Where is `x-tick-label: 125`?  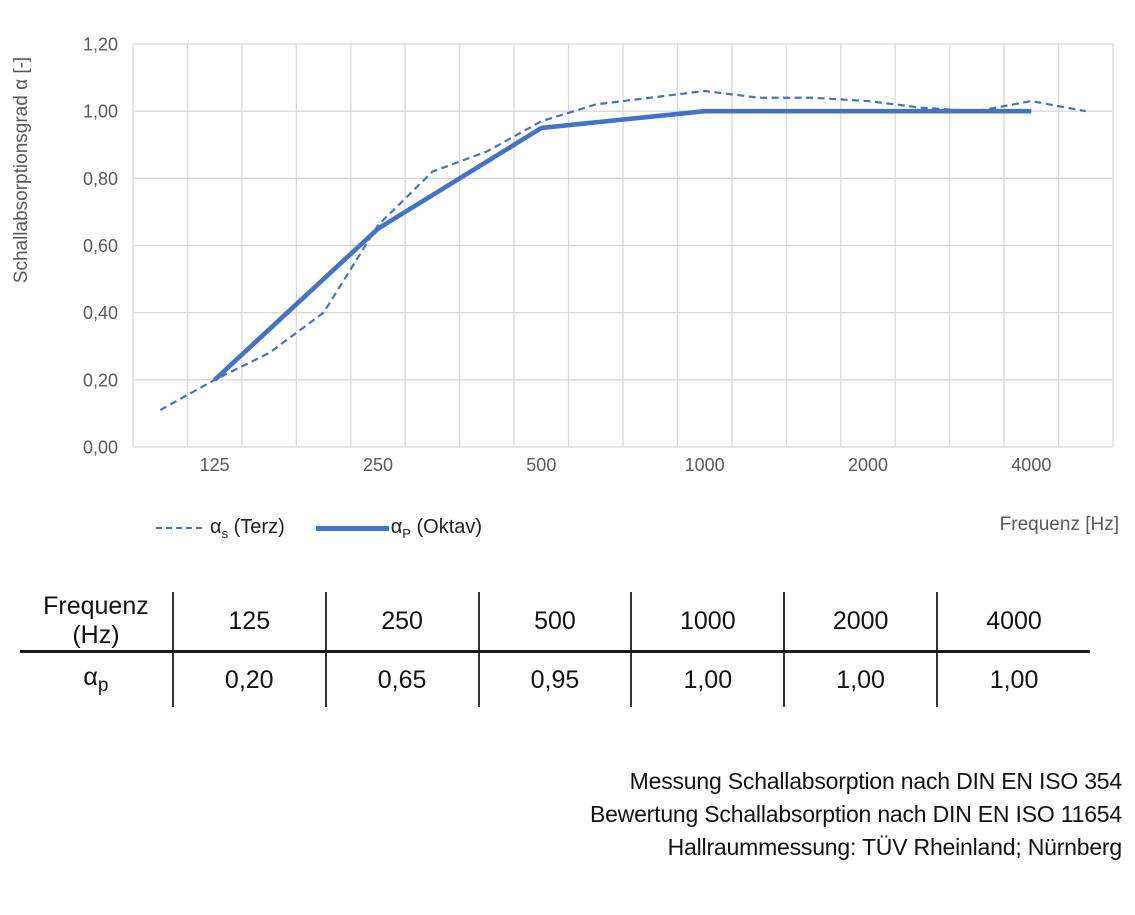 x-tick-label: 125 is located at coordinates (215, 465).